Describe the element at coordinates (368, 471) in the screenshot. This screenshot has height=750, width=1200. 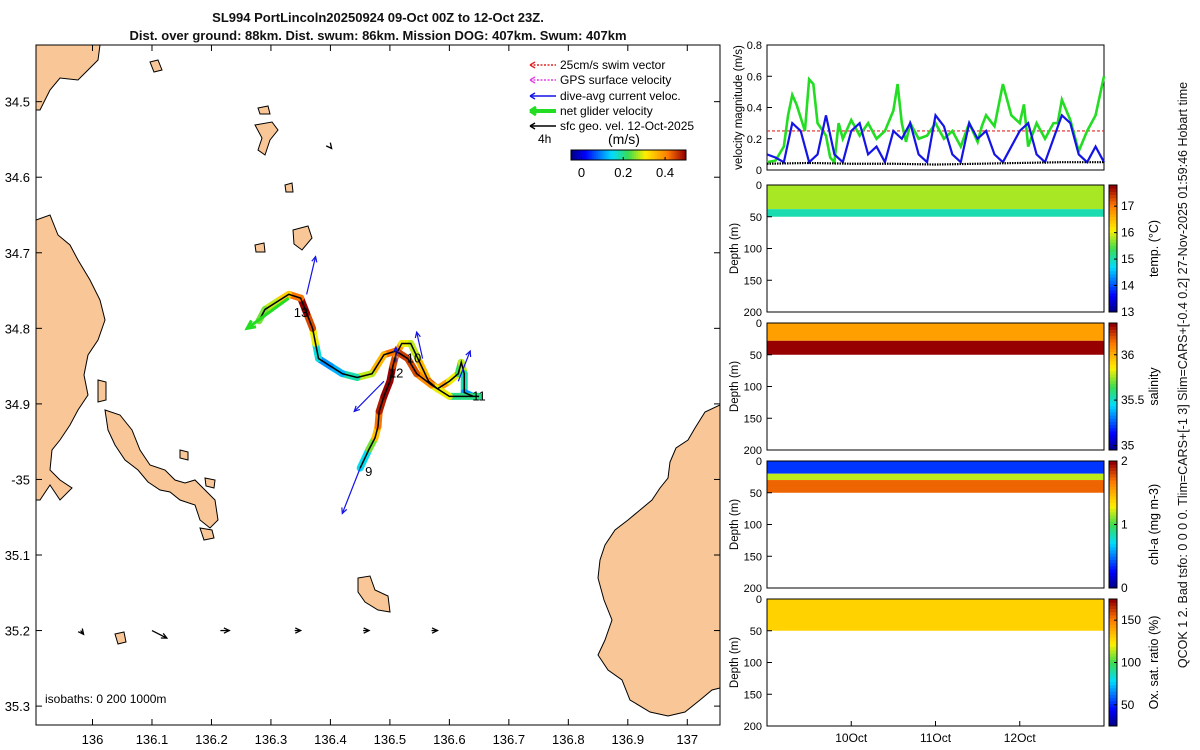
I see `day-label: 9` at that location.